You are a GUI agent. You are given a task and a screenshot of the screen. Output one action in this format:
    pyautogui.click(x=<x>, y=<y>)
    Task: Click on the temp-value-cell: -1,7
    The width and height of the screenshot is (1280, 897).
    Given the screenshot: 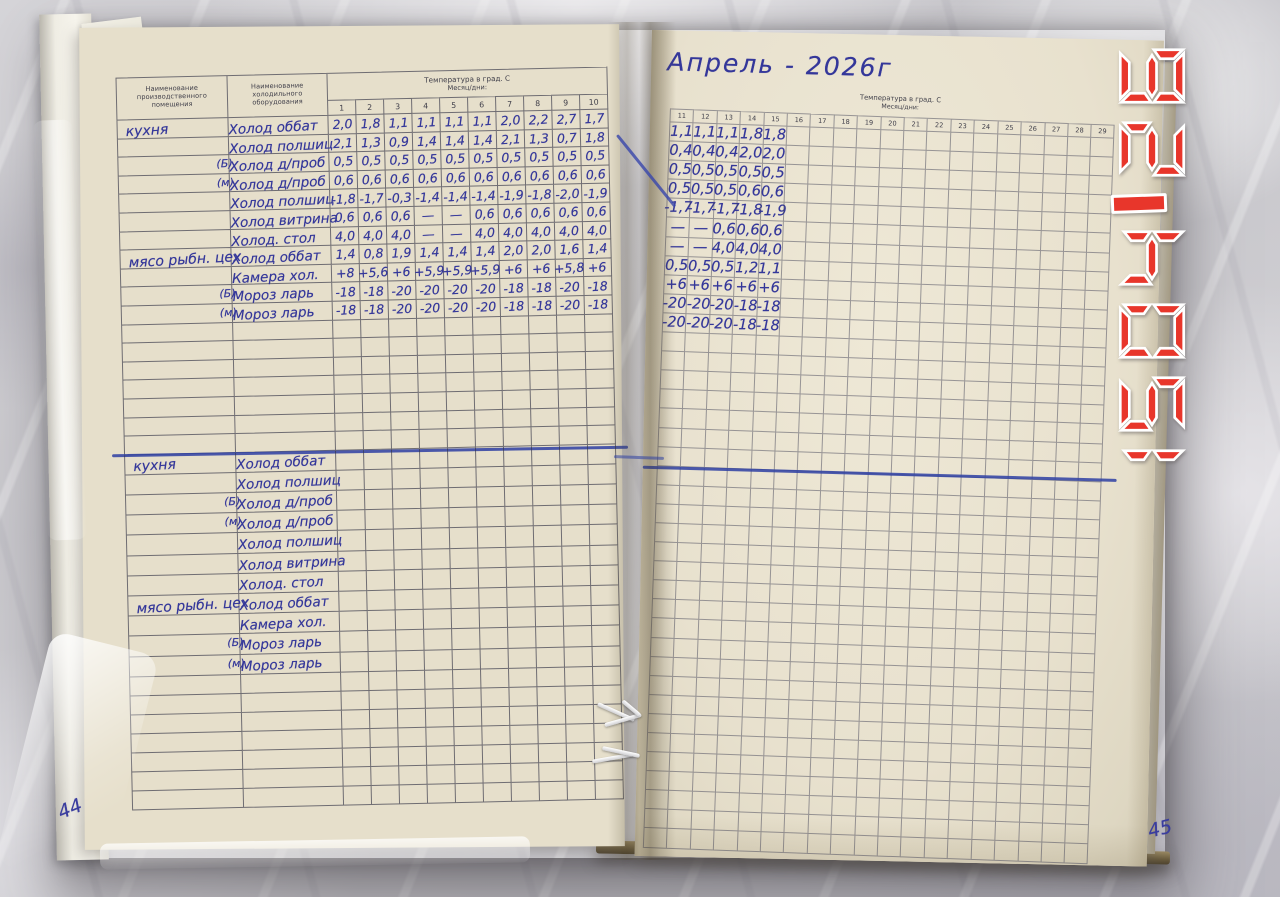 What is the action you would take?
    pyautogui.click(x=725, y=210)
    